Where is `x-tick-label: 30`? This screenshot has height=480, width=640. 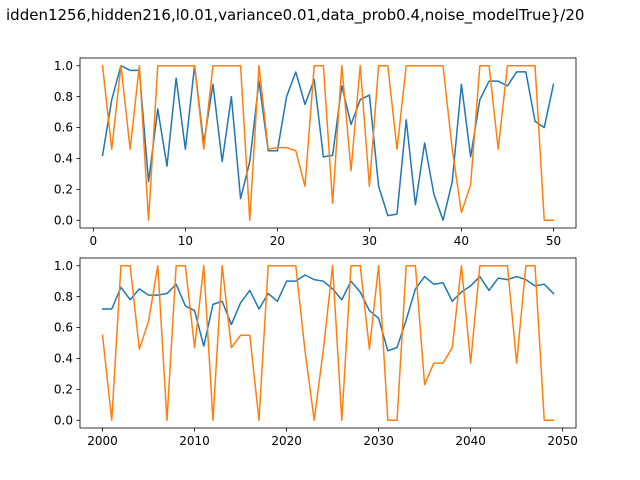
x-tick-label: 30 is located at coordinates (369, 241).